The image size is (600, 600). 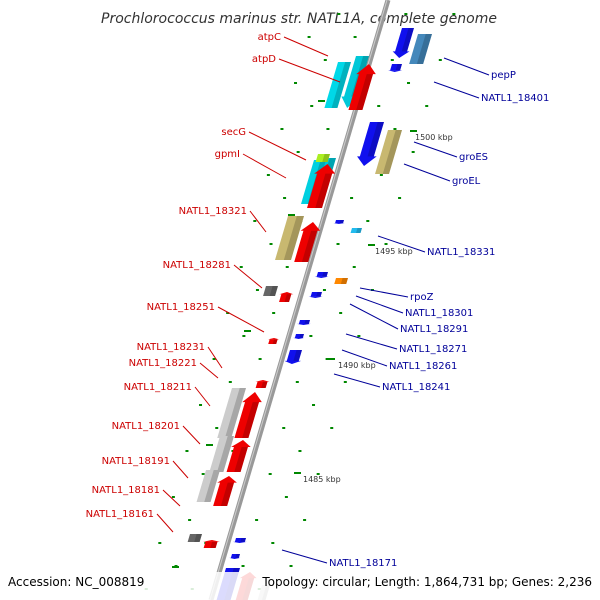 I want to click on scale-label-1500: 1500 kbp, so click(x=434, y=137).